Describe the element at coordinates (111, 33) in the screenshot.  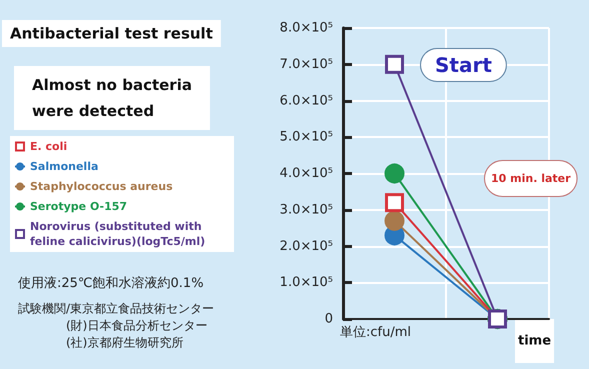
I see `text: Antibacterial test result` at that location.